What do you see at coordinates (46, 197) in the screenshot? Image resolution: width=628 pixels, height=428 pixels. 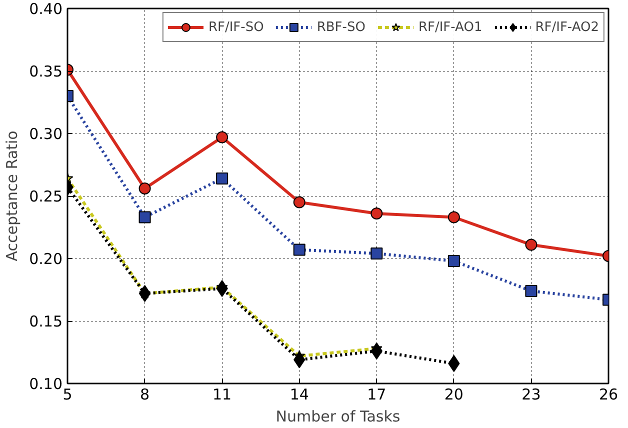 I see `y-tick-label: 0.25` at bounding box center [46, 197].